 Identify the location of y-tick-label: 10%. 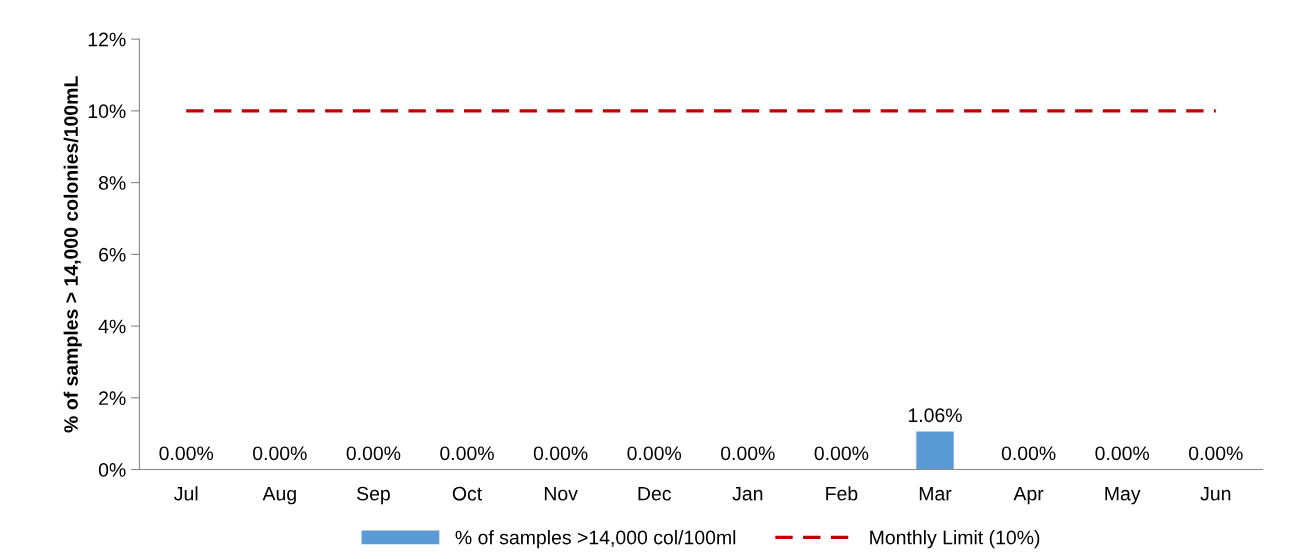
(107, 111).